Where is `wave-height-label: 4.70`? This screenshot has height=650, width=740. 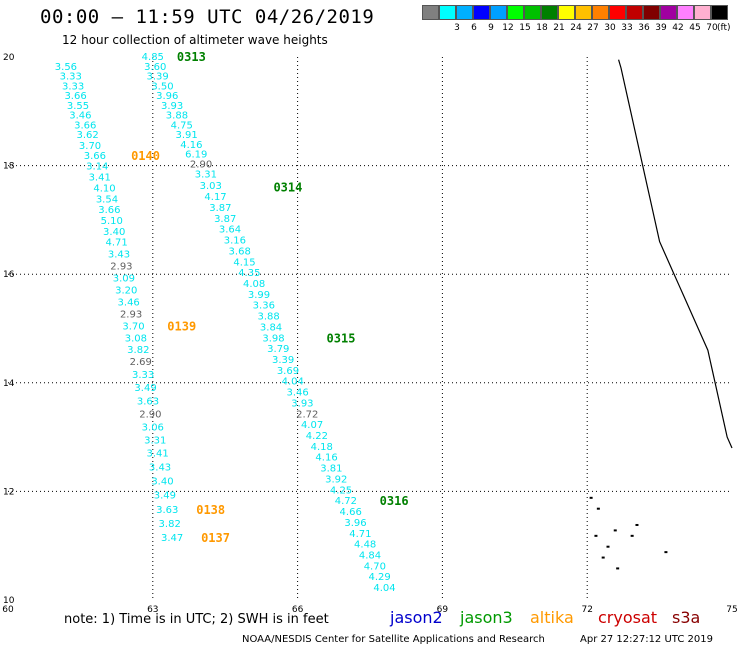
wave-height-label: 4.70 is located at coordinates (375, 566).